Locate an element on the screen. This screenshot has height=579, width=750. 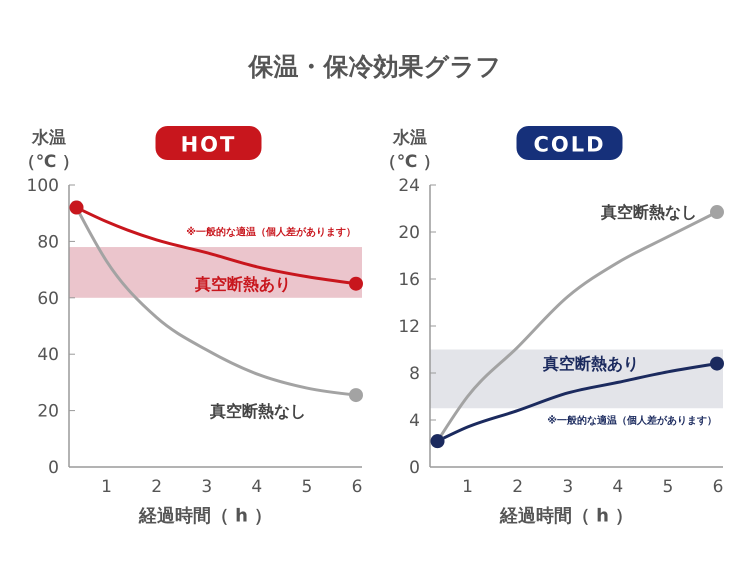
y-tick-label: 12 is located at coordinates (409, 326).